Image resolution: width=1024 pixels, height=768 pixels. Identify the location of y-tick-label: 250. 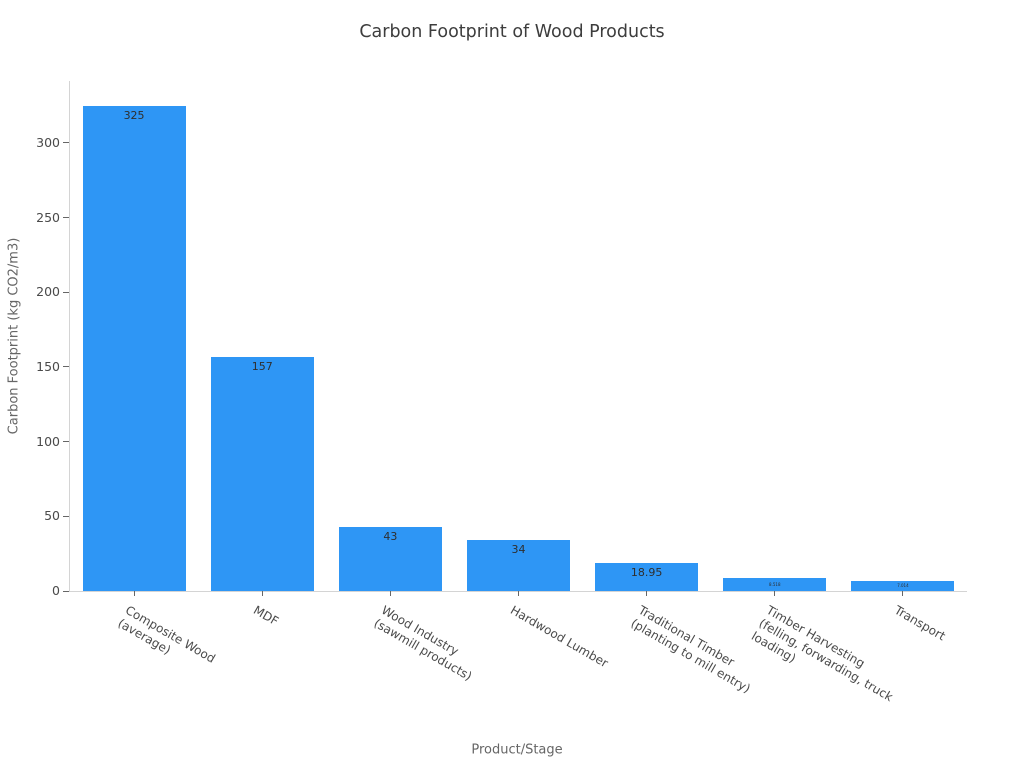
(48, 217).